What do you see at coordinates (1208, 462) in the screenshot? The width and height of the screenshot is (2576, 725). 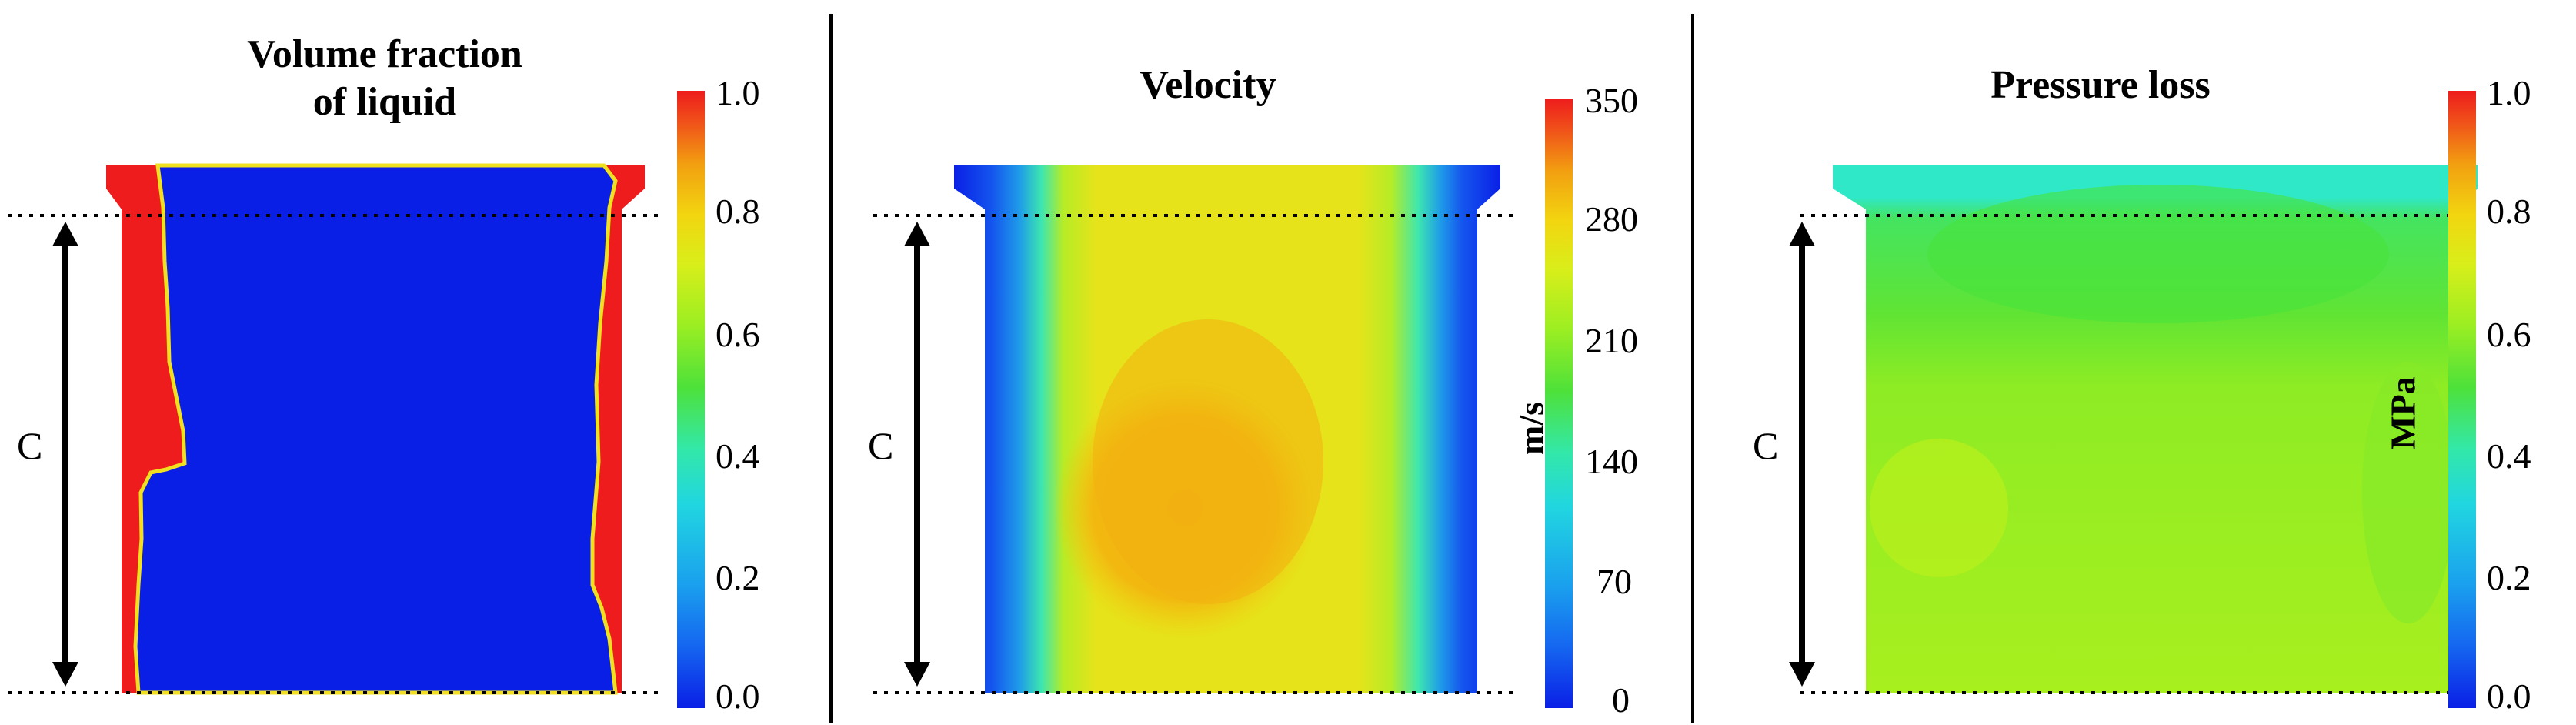 I see `velocity-core-zone` at bounding box center [1208, 462].